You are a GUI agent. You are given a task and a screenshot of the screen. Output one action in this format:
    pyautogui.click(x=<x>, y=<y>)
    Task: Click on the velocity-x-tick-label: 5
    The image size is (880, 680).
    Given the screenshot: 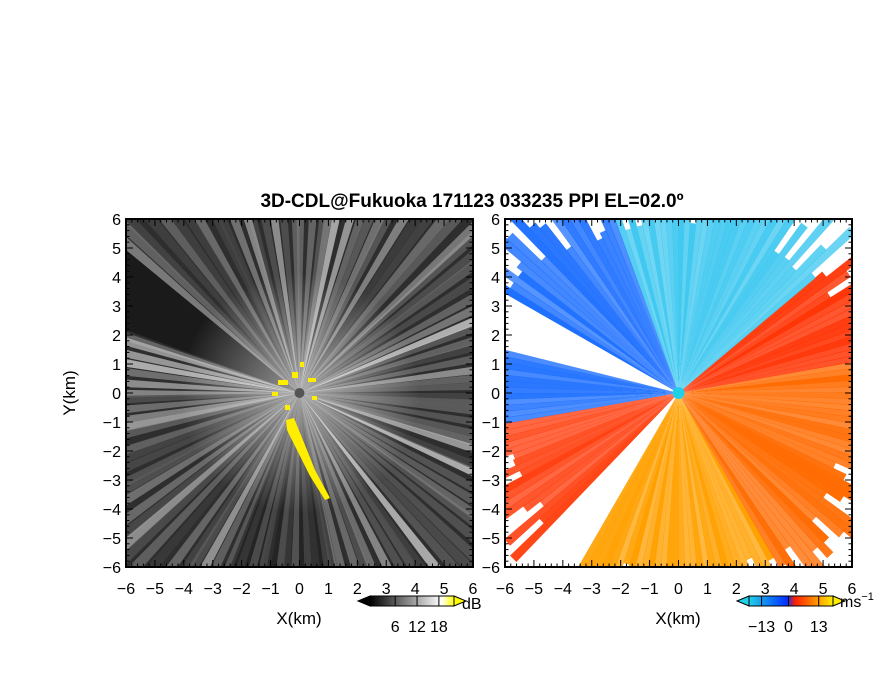 What is the action you would take?
    pyautogui.click(x=823, y=589)
    